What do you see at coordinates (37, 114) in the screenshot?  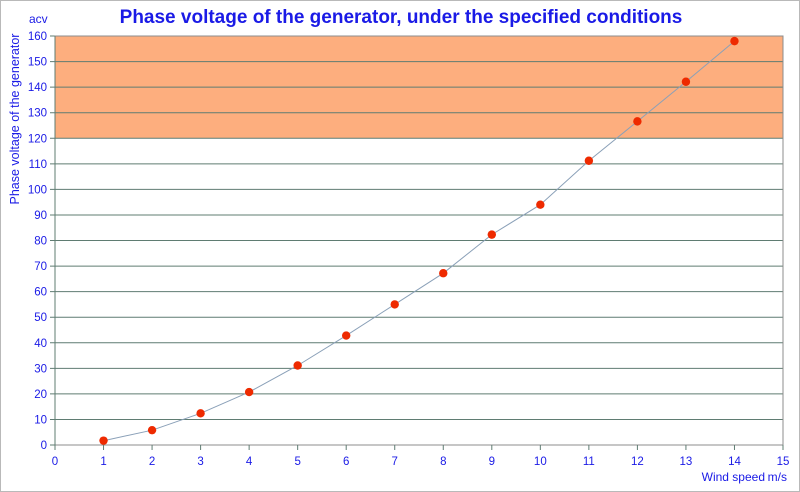 I see `y-tick-label: 130` at bounding box center [37, 114].